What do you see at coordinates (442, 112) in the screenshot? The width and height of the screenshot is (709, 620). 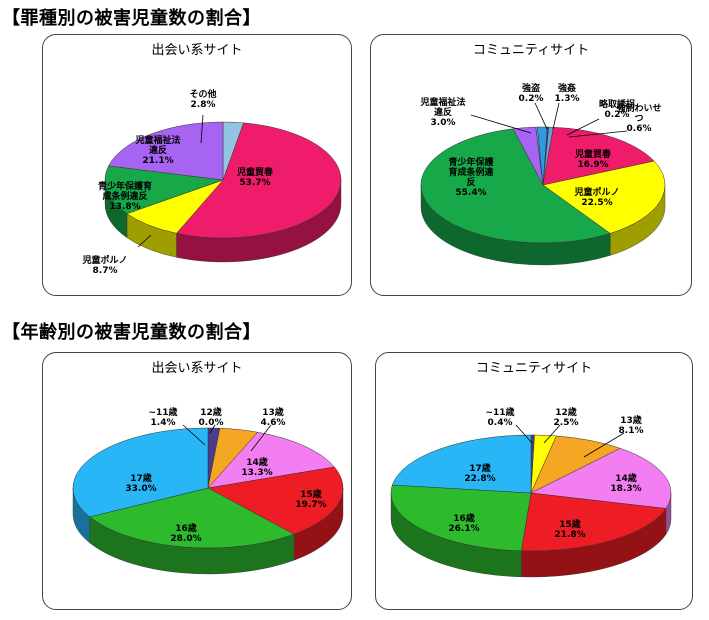 I see `slice-label: 児童福祉法違反 3.0%` at bounding box center [442, 112].